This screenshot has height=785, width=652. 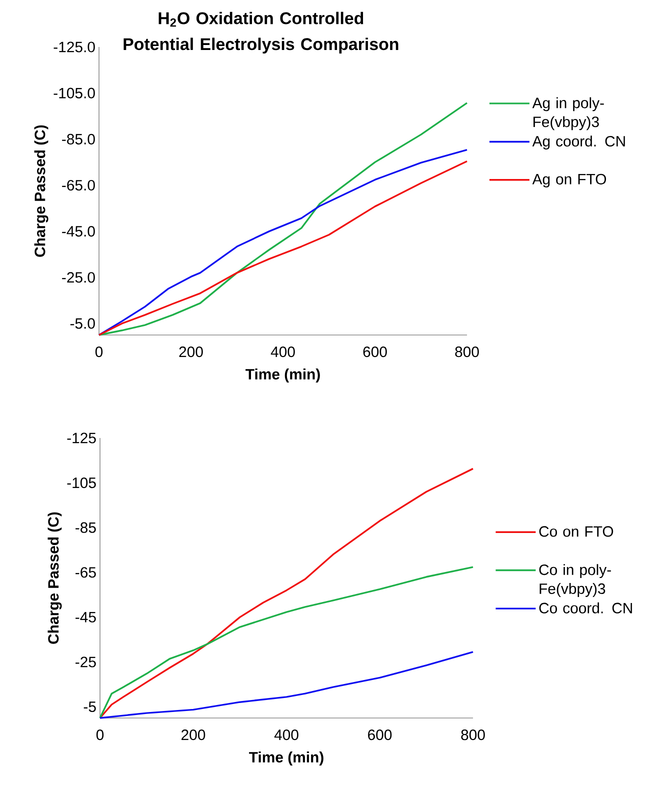 What do you see at coordinates (86, 617) in the screenshot?
I see `y-tick-label: -45` at bounding box center [86, 617].